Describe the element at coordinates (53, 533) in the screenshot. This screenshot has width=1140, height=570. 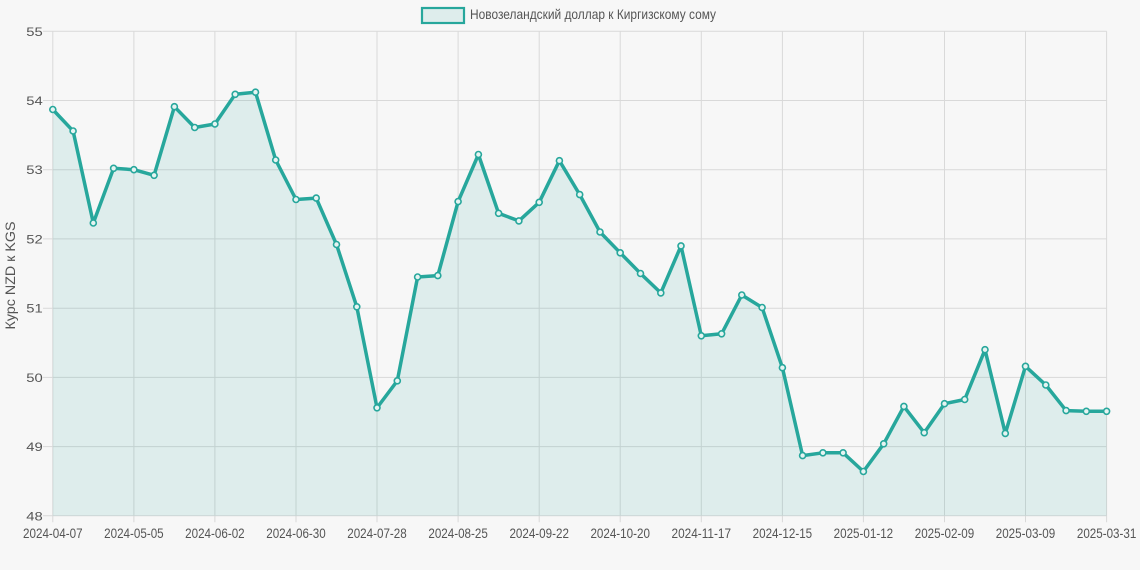
I see `svg-text: 2024-04-07` at that location.